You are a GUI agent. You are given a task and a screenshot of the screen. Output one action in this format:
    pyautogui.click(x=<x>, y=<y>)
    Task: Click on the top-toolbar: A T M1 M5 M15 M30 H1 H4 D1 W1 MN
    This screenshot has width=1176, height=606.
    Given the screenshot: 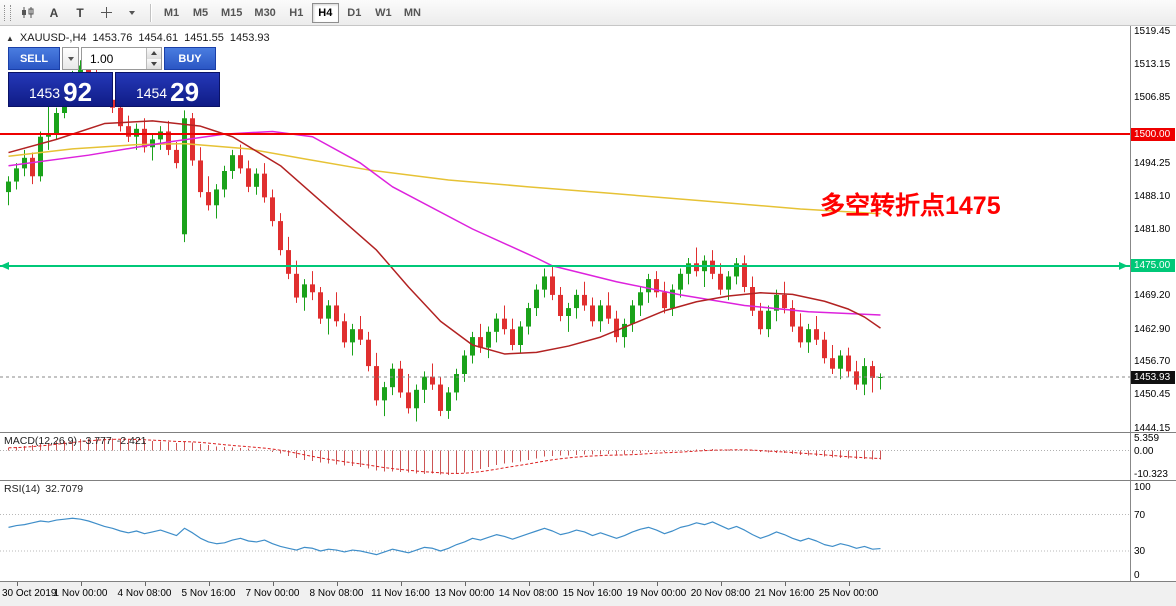 What is the action you would take?
    pyautogui.click(x=588, y=13)
    